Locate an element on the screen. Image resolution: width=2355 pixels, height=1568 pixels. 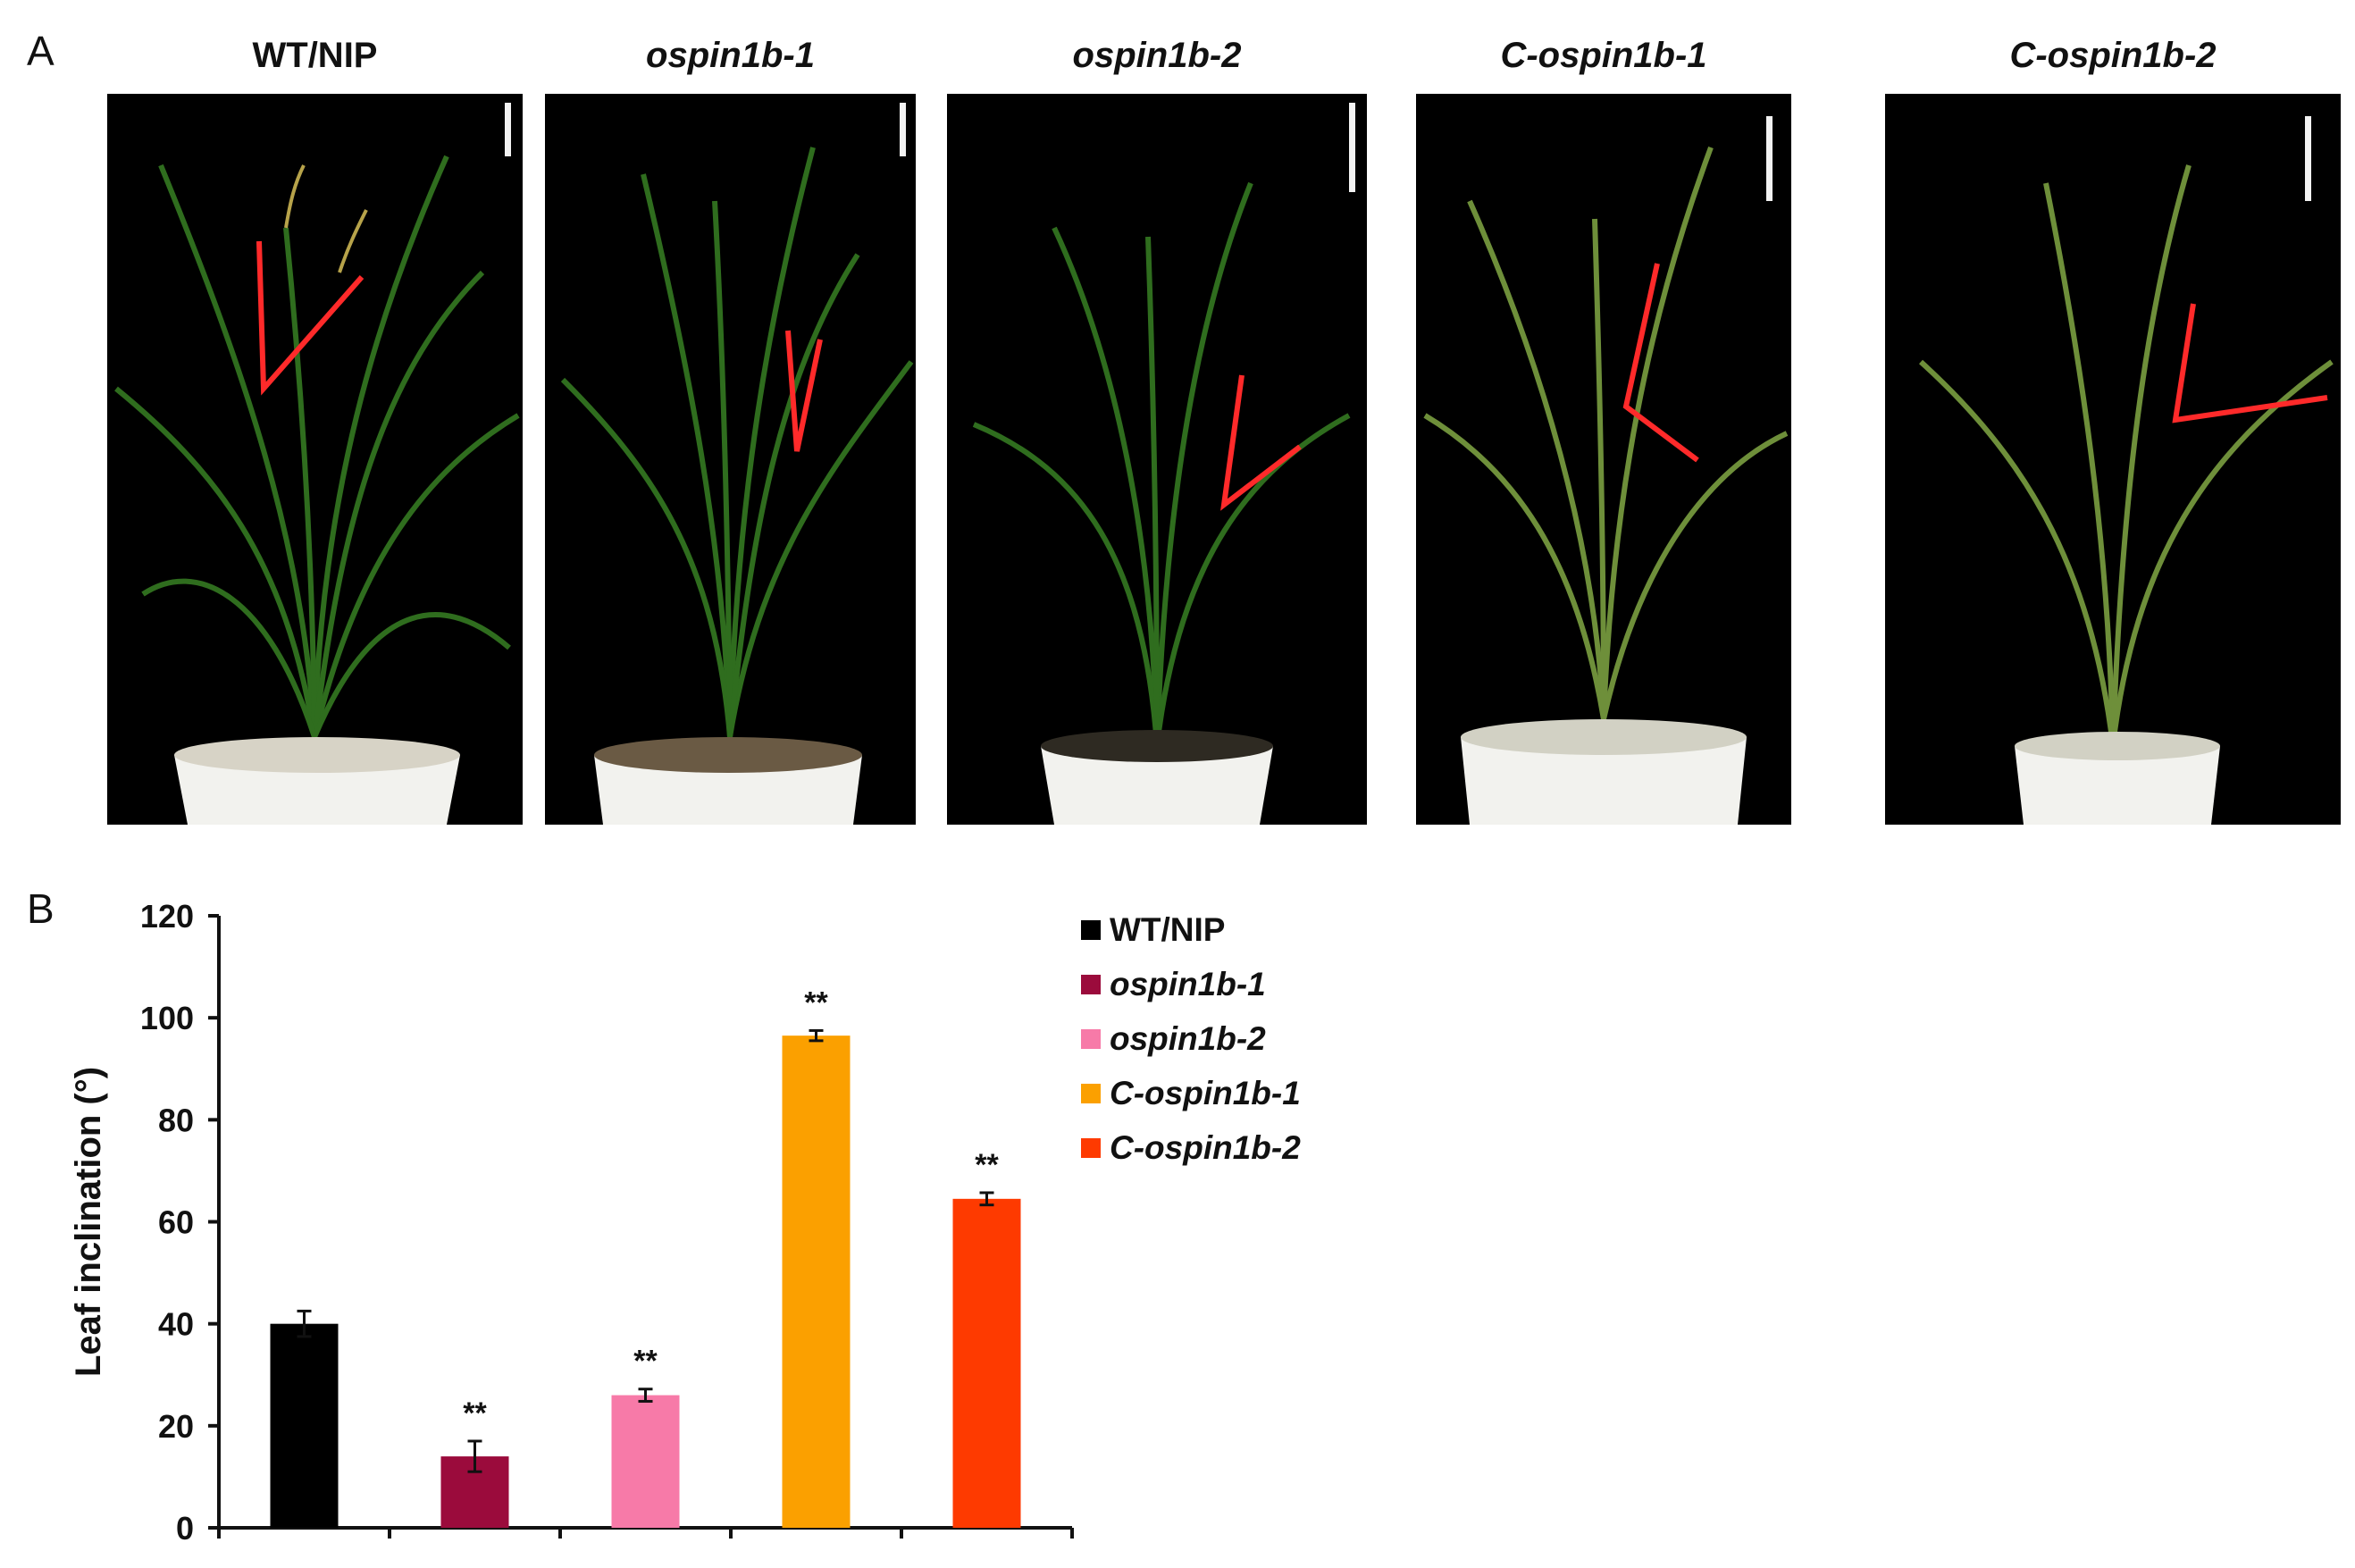
photo-title-ospin1b-1: ospin1b-1 is located at coordinates (730, 55).